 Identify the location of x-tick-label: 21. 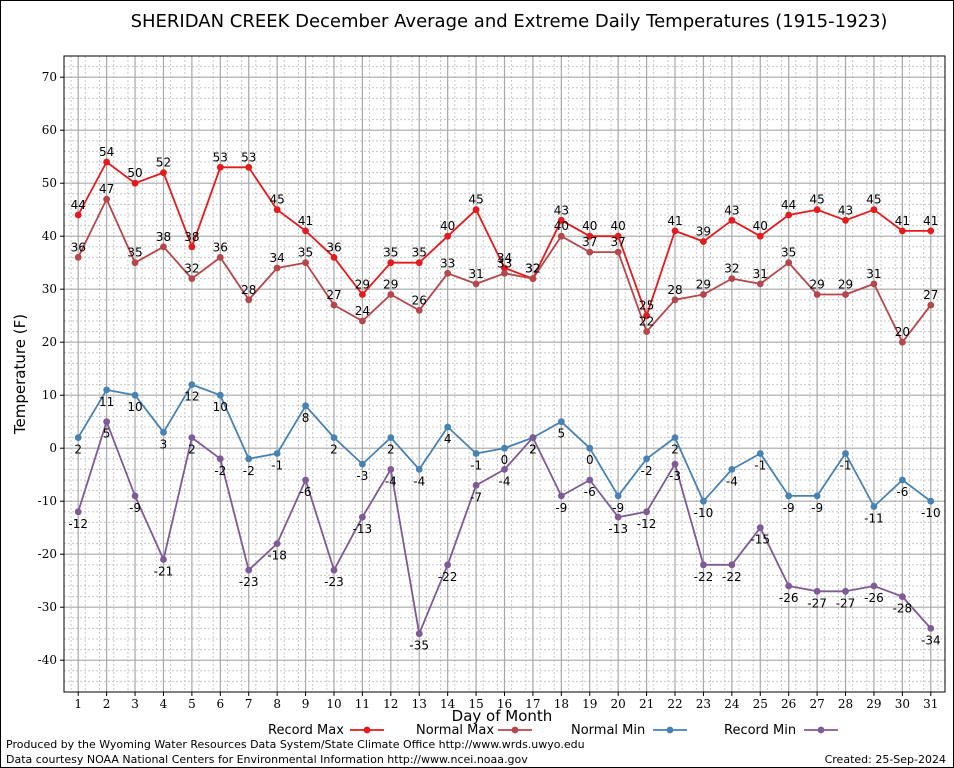
(646, 704).